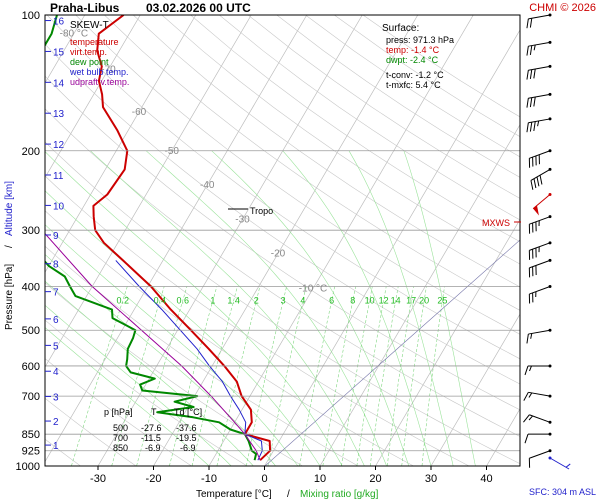  What do you see at coordinates (562, 8) in the screenshot?
I see `copyright: CHMI © 2026` at bounding box center [562, 8].